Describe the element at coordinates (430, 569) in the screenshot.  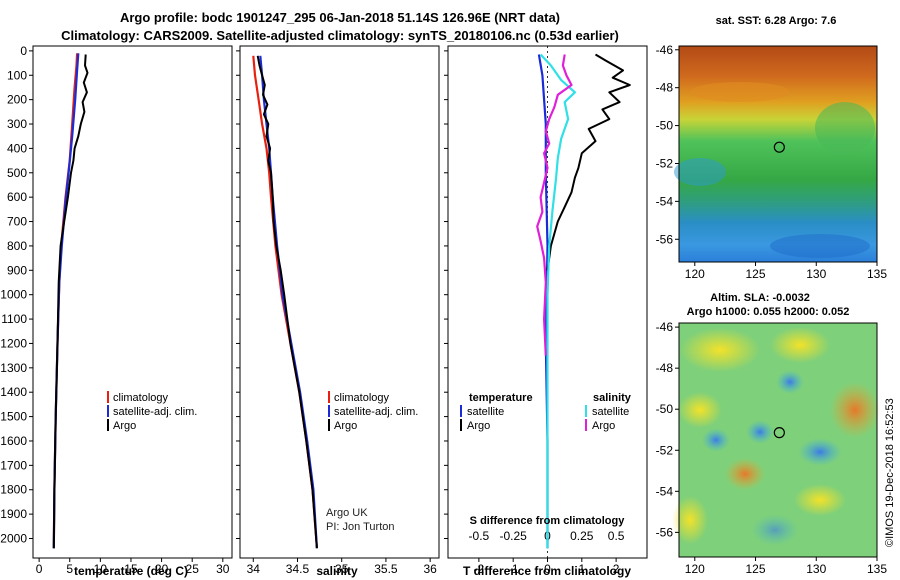
I see `x-tick-label: 36` at that location.